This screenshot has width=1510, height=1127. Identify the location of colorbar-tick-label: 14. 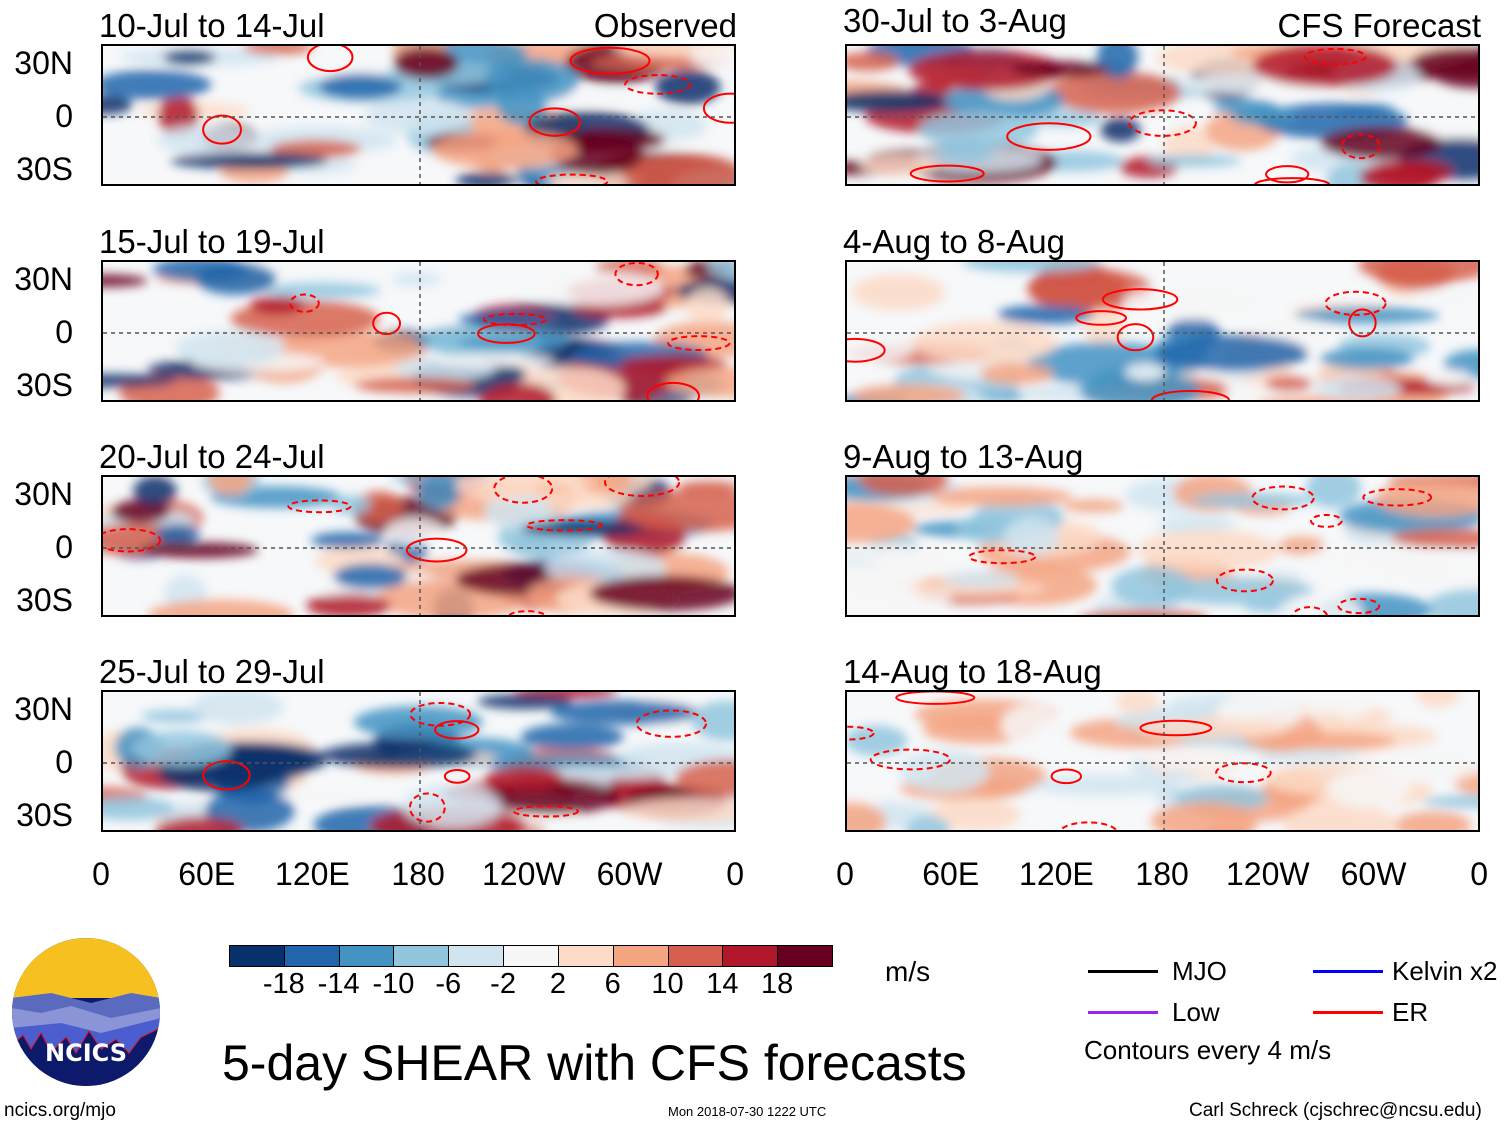
(722, 984).